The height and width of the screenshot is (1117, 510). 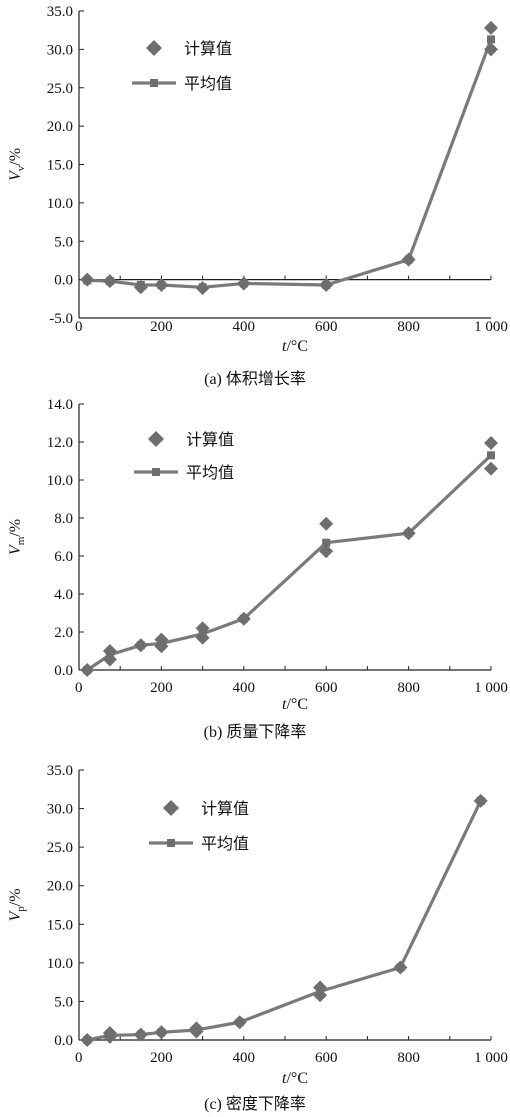 I want to click on y-tick-label: 5.0, so click(x=63, y=242).